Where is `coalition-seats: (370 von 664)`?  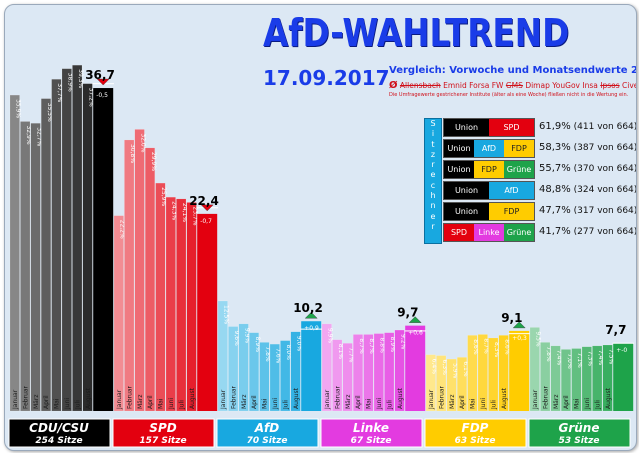
coalition-seats: (370 von 664) is located at coordinates (603, 169).